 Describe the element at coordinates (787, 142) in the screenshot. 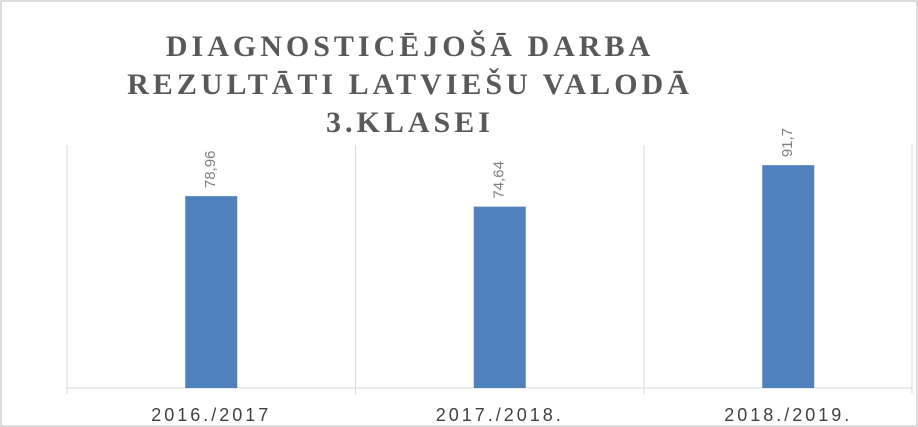

I see `data-label: 91,7` at that location.